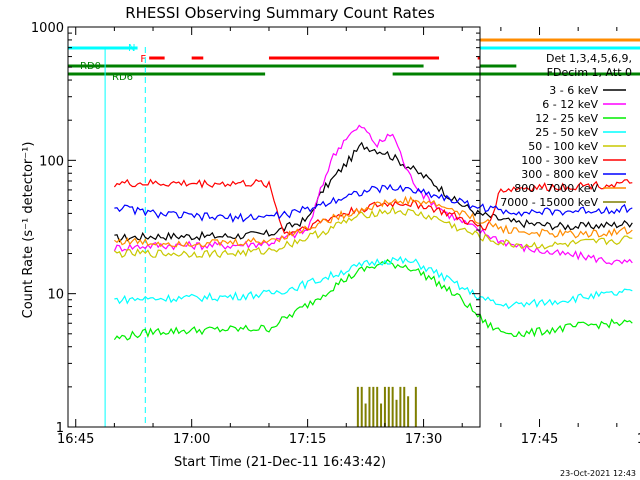 The width and height of the screenshot is (640, 480). Describe the element at coordinates (55, 295) in the screenshot. I see `y-tick-label: 10` at that location.